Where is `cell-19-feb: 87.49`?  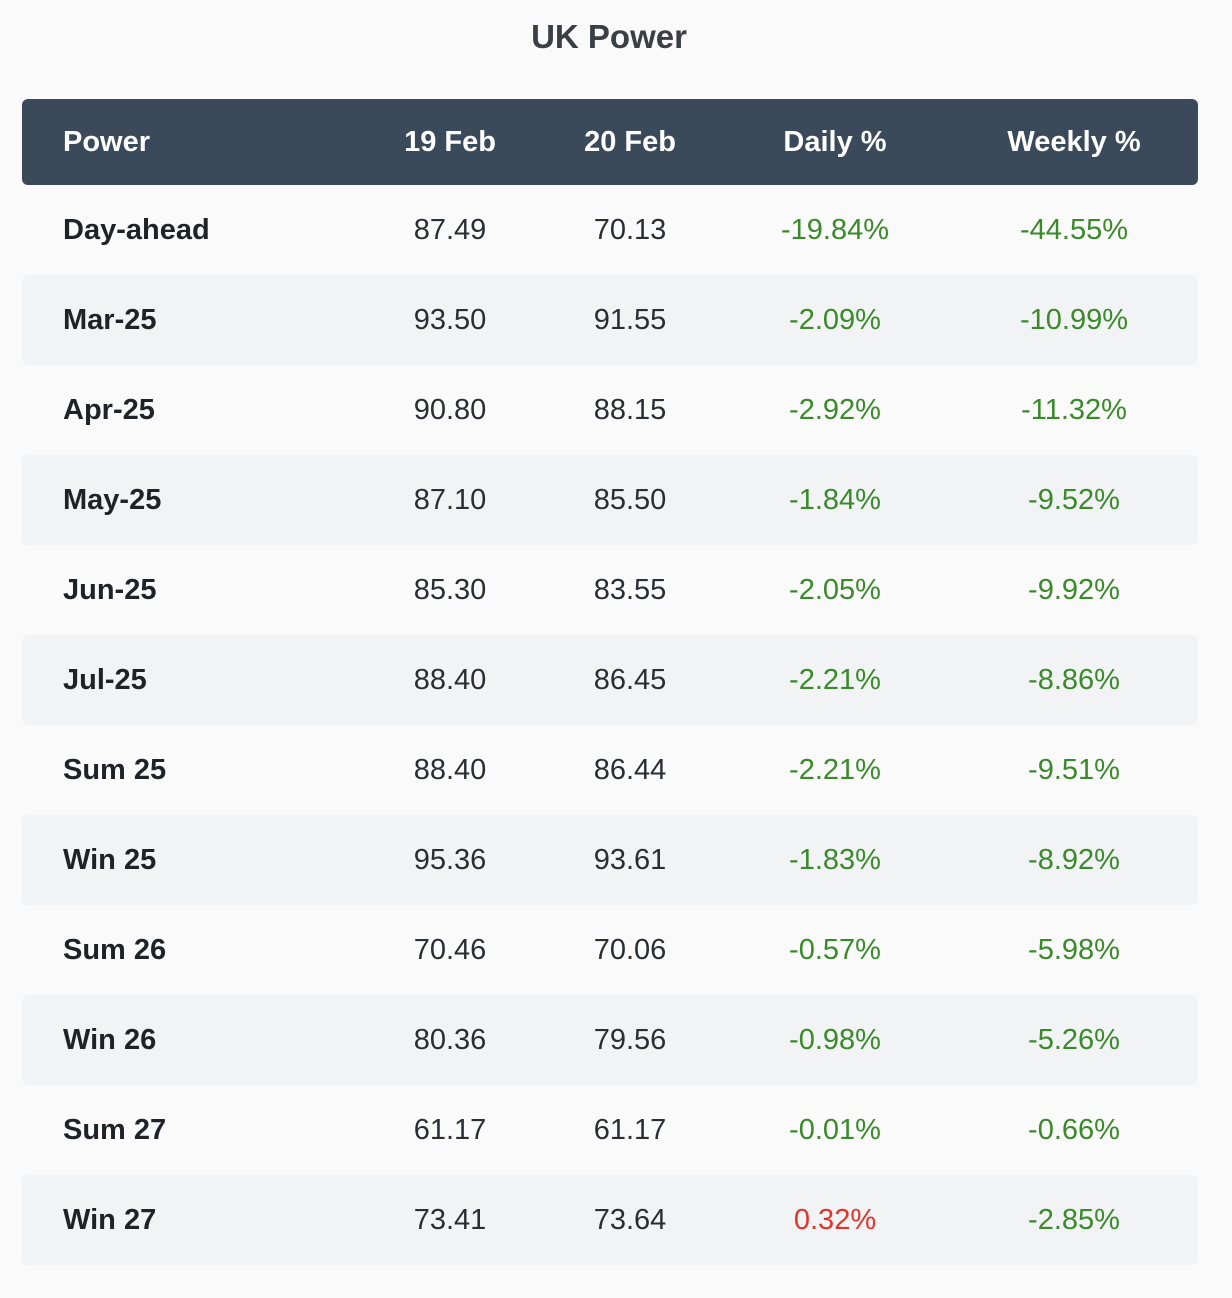
cell-19-feb: 87.49 is located at coordinates (450, 229).